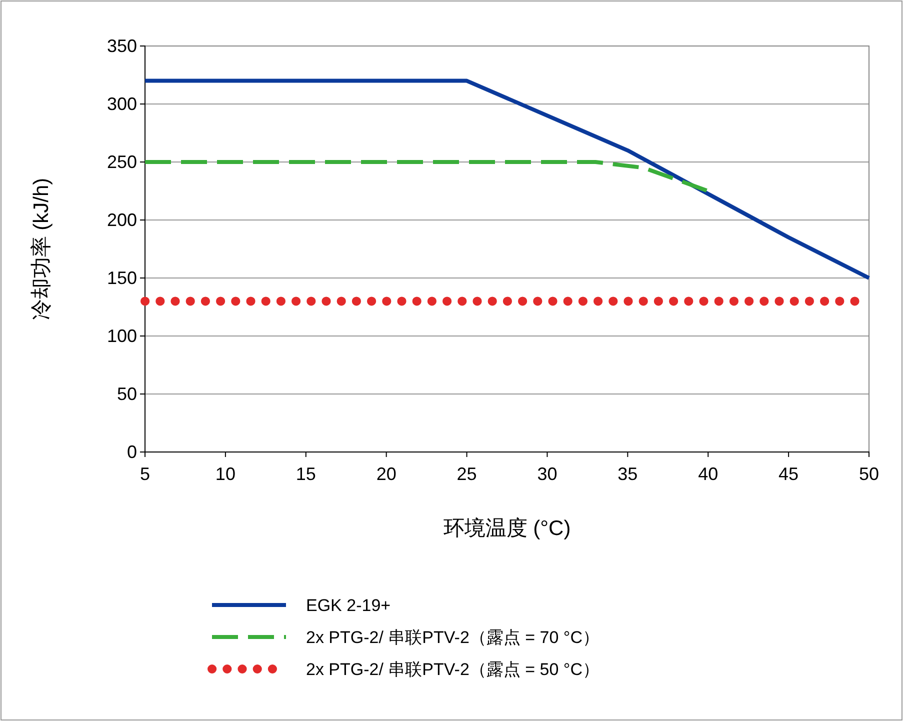  What do you see at coordinates (225, 474) in the screenshot?
I see `x-tick-label: 10` at bounding box center [225, 474].